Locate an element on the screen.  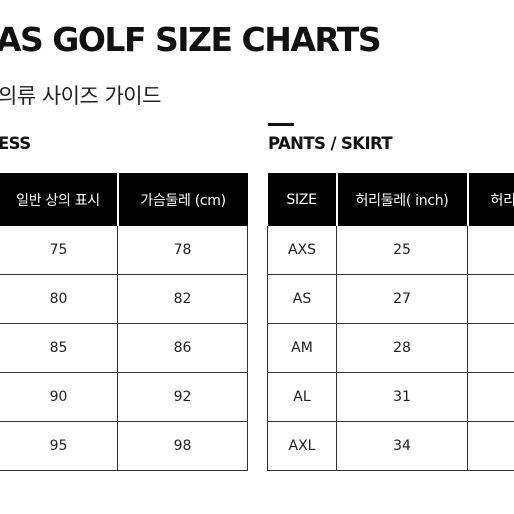
table-row: 90 92 is located at coordinates (124, 397).